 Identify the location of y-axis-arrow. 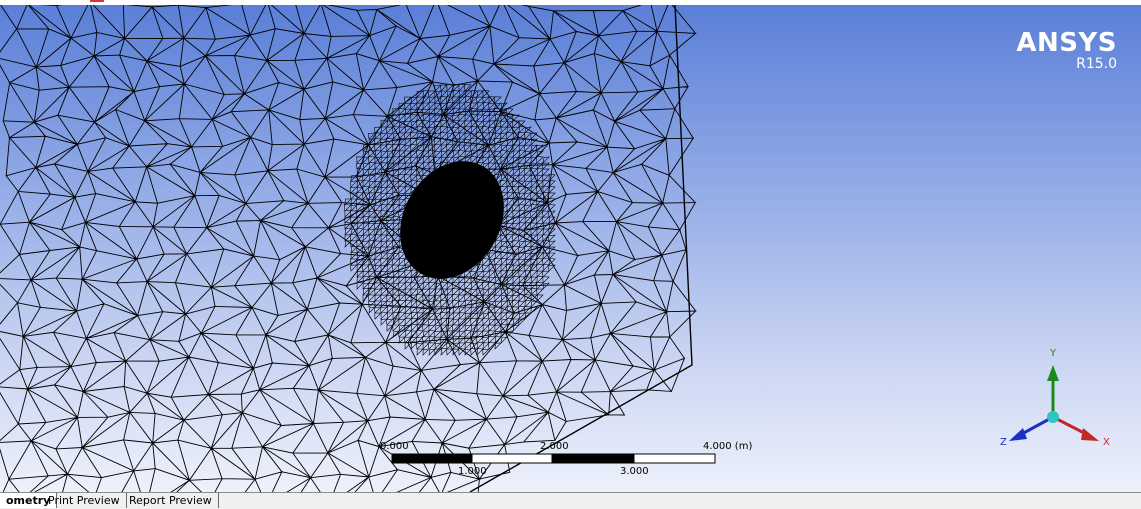
(1053, 373).